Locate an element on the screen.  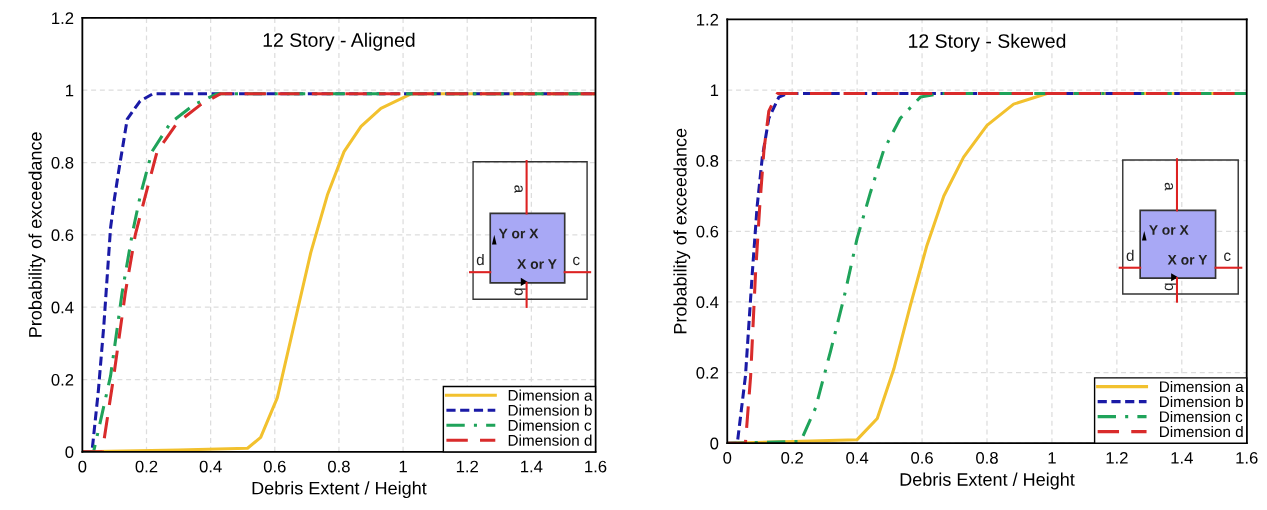
text: 12 Story - Aligned is located at coordinates (339, 41).